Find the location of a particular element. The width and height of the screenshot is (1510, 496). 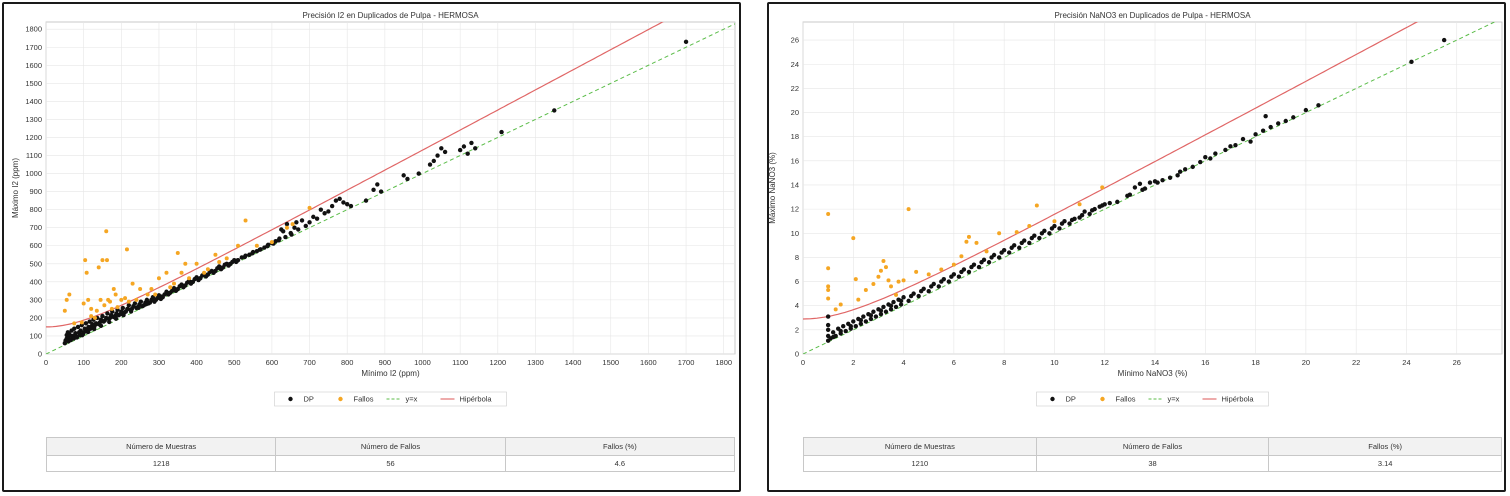

x-tick-label: 300 is located at coordinates (159, 362).